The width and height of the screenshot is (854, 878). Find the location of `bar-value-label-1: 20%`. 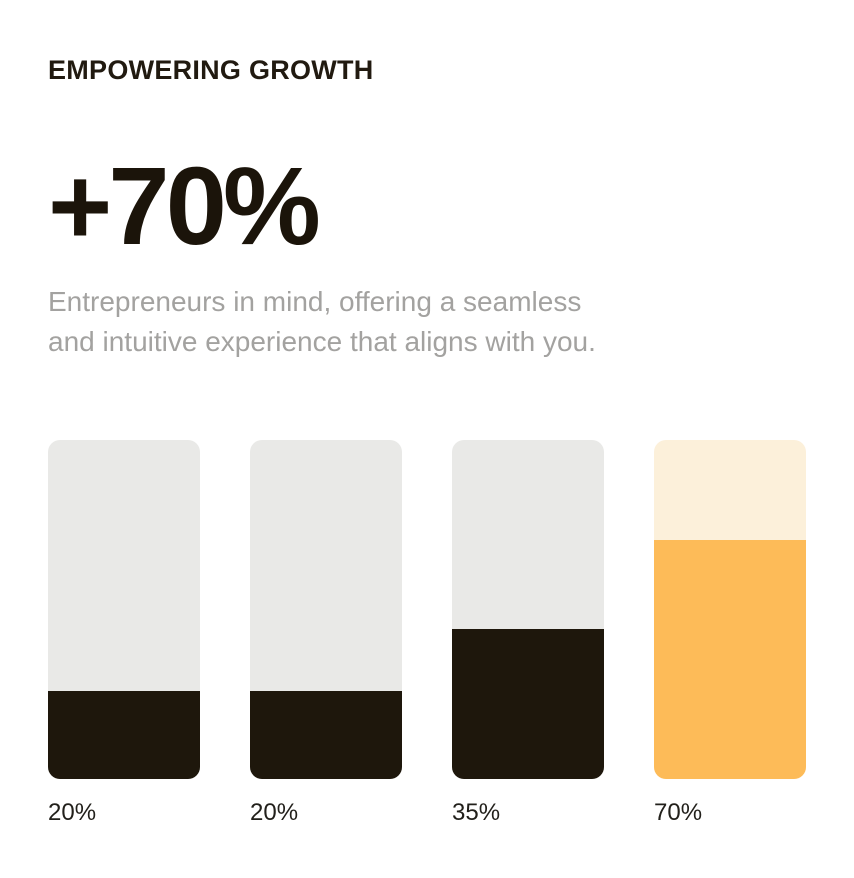

bar-value-label-1: 20% is located at coordinates (72, 813).